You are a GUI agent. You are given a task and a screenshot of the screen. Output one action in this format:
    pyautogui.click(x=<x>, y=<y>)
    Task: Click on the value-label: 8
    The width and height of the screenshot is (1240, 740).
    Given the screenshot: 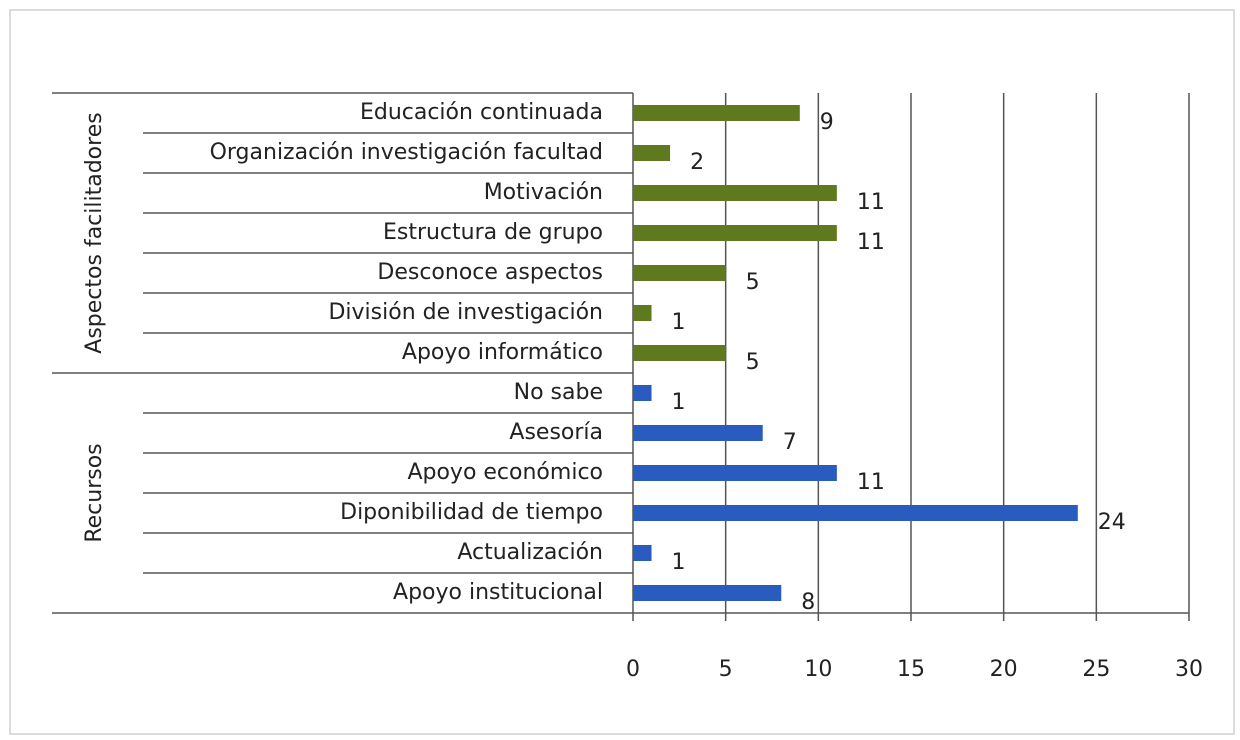 What is the action you would take?
    pyautogui.click(x=808, y=602)
    